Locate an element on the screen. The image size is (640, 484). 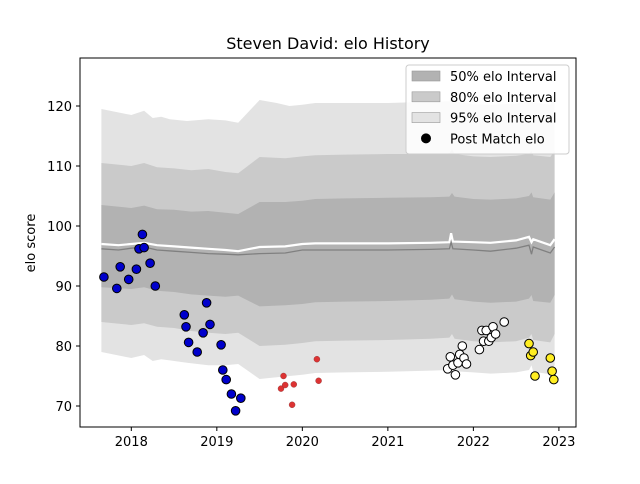
legend-box is located at coordinates (487, 109).